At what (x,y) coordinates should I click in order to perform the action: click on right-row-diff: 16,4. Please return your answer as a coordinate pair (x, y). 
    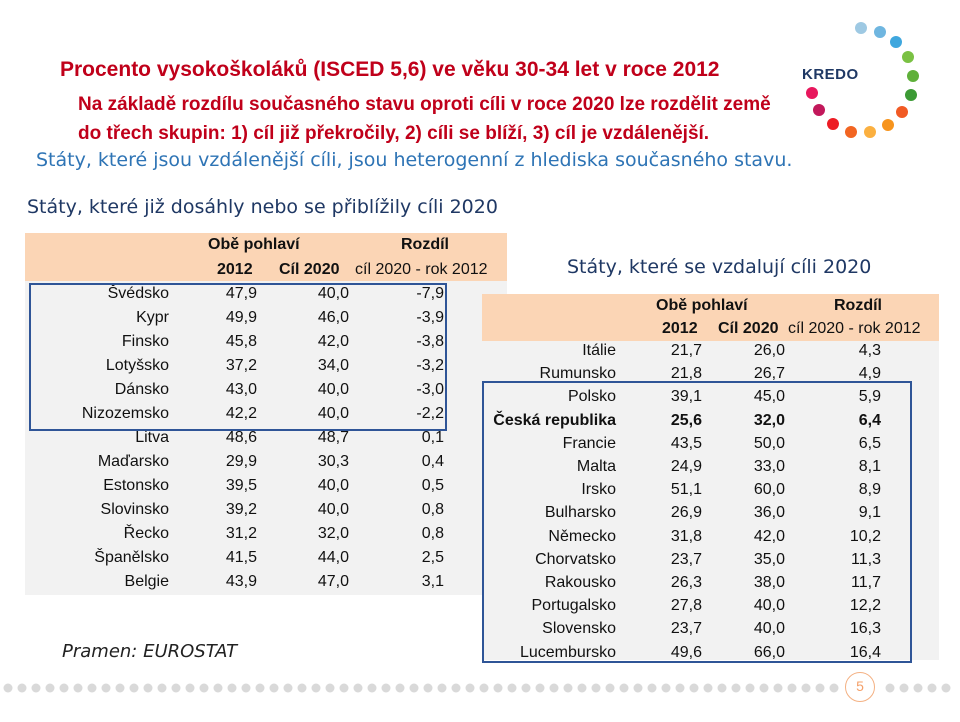
    Looking at the image, I should click on (865, 652).